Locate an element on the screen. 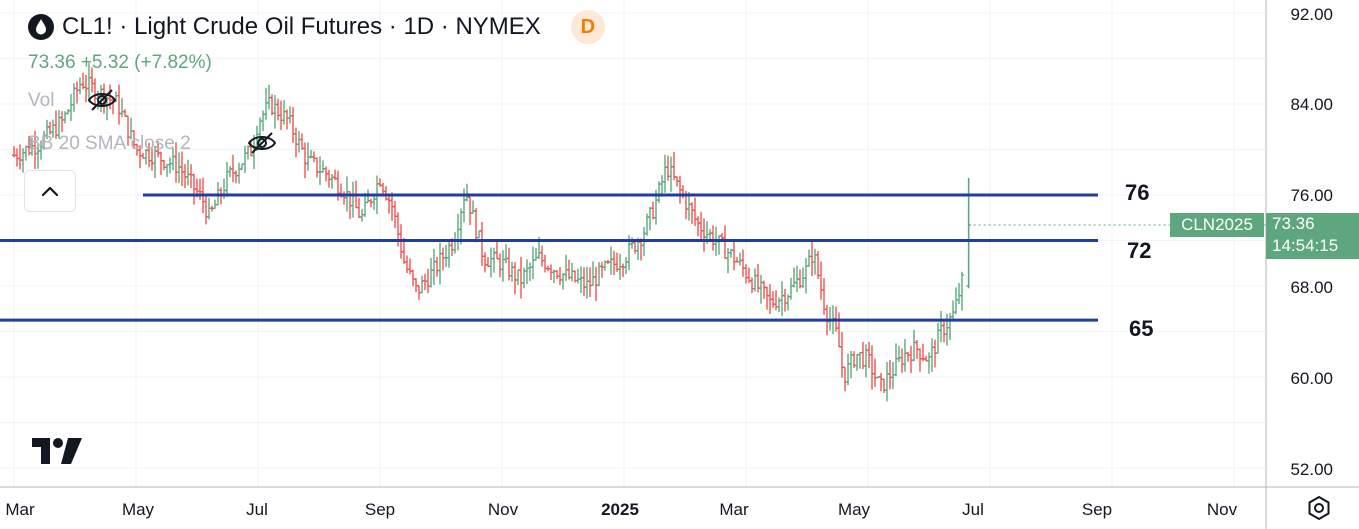 This screenshot has width=1359, height=529. x-tick-label: Sep is located at coordinates (1097, 509).